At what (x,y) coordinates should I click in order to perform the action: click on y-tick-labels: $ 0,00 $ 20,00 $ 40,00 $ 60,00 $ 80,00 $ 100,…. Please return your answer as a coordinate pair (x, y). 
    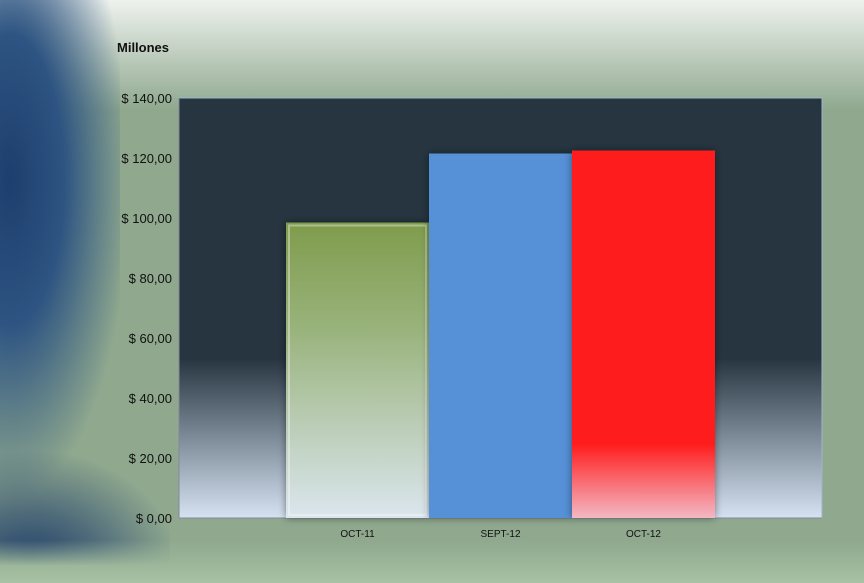
    Looking at the image, I should click on (146, 308).